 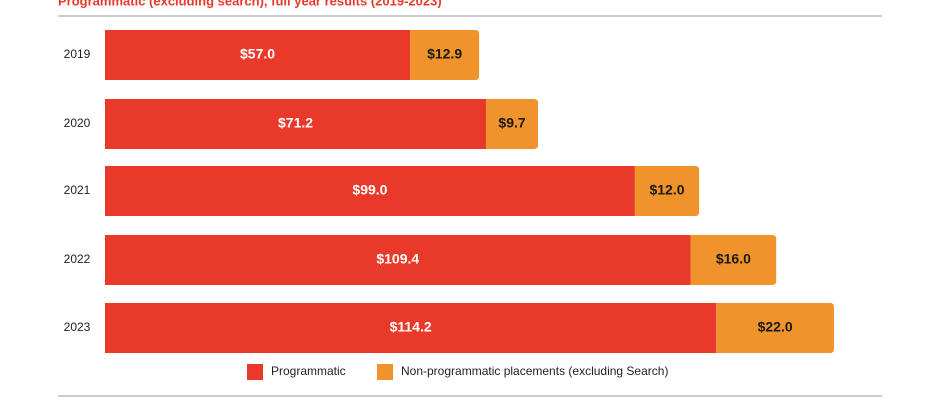 I want to click on value-label: $99.0, so click(x=369, y=190).